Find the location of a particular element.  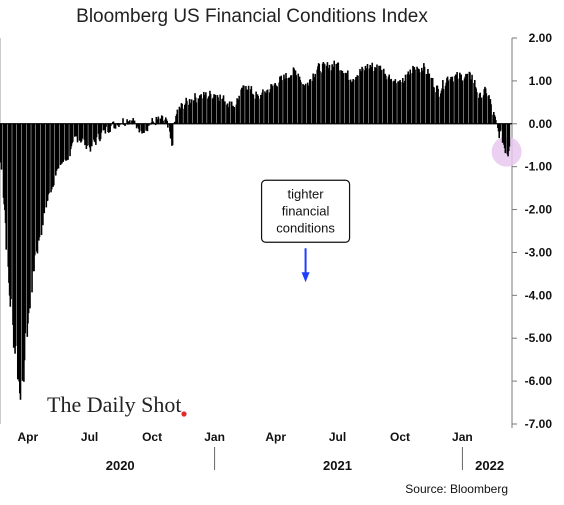

x-tick-label: Oct is located at coordinates (400, 437).